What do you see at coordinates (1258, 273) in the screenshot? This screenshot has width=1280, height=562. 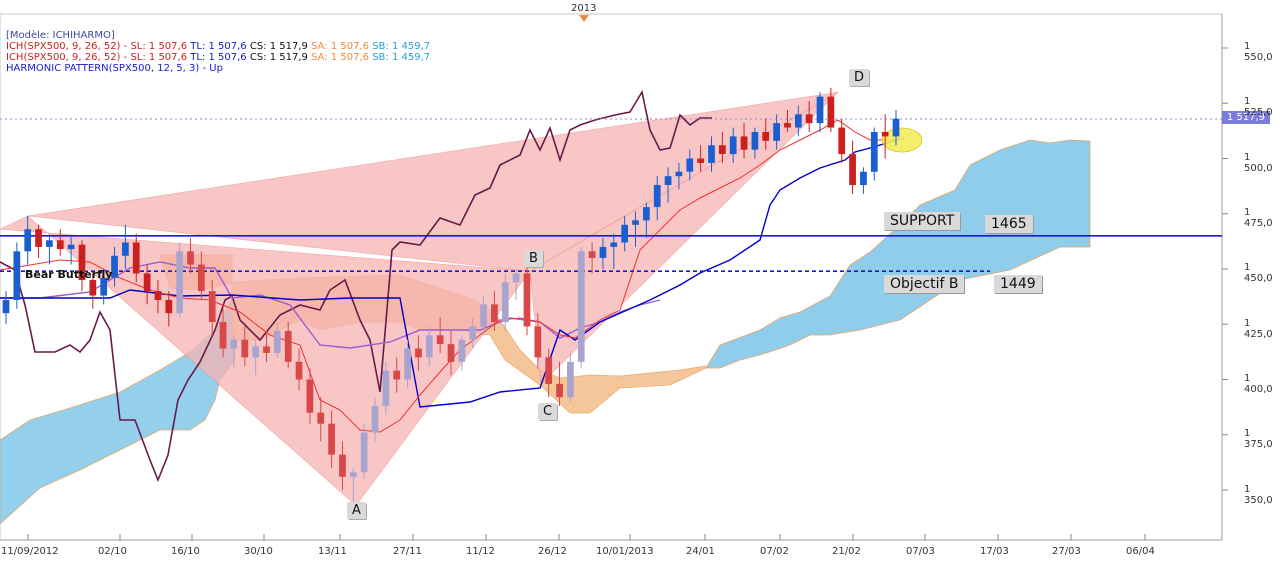 I see `y-tick-label: 1 450,0` at bounding box center [1258, 273].